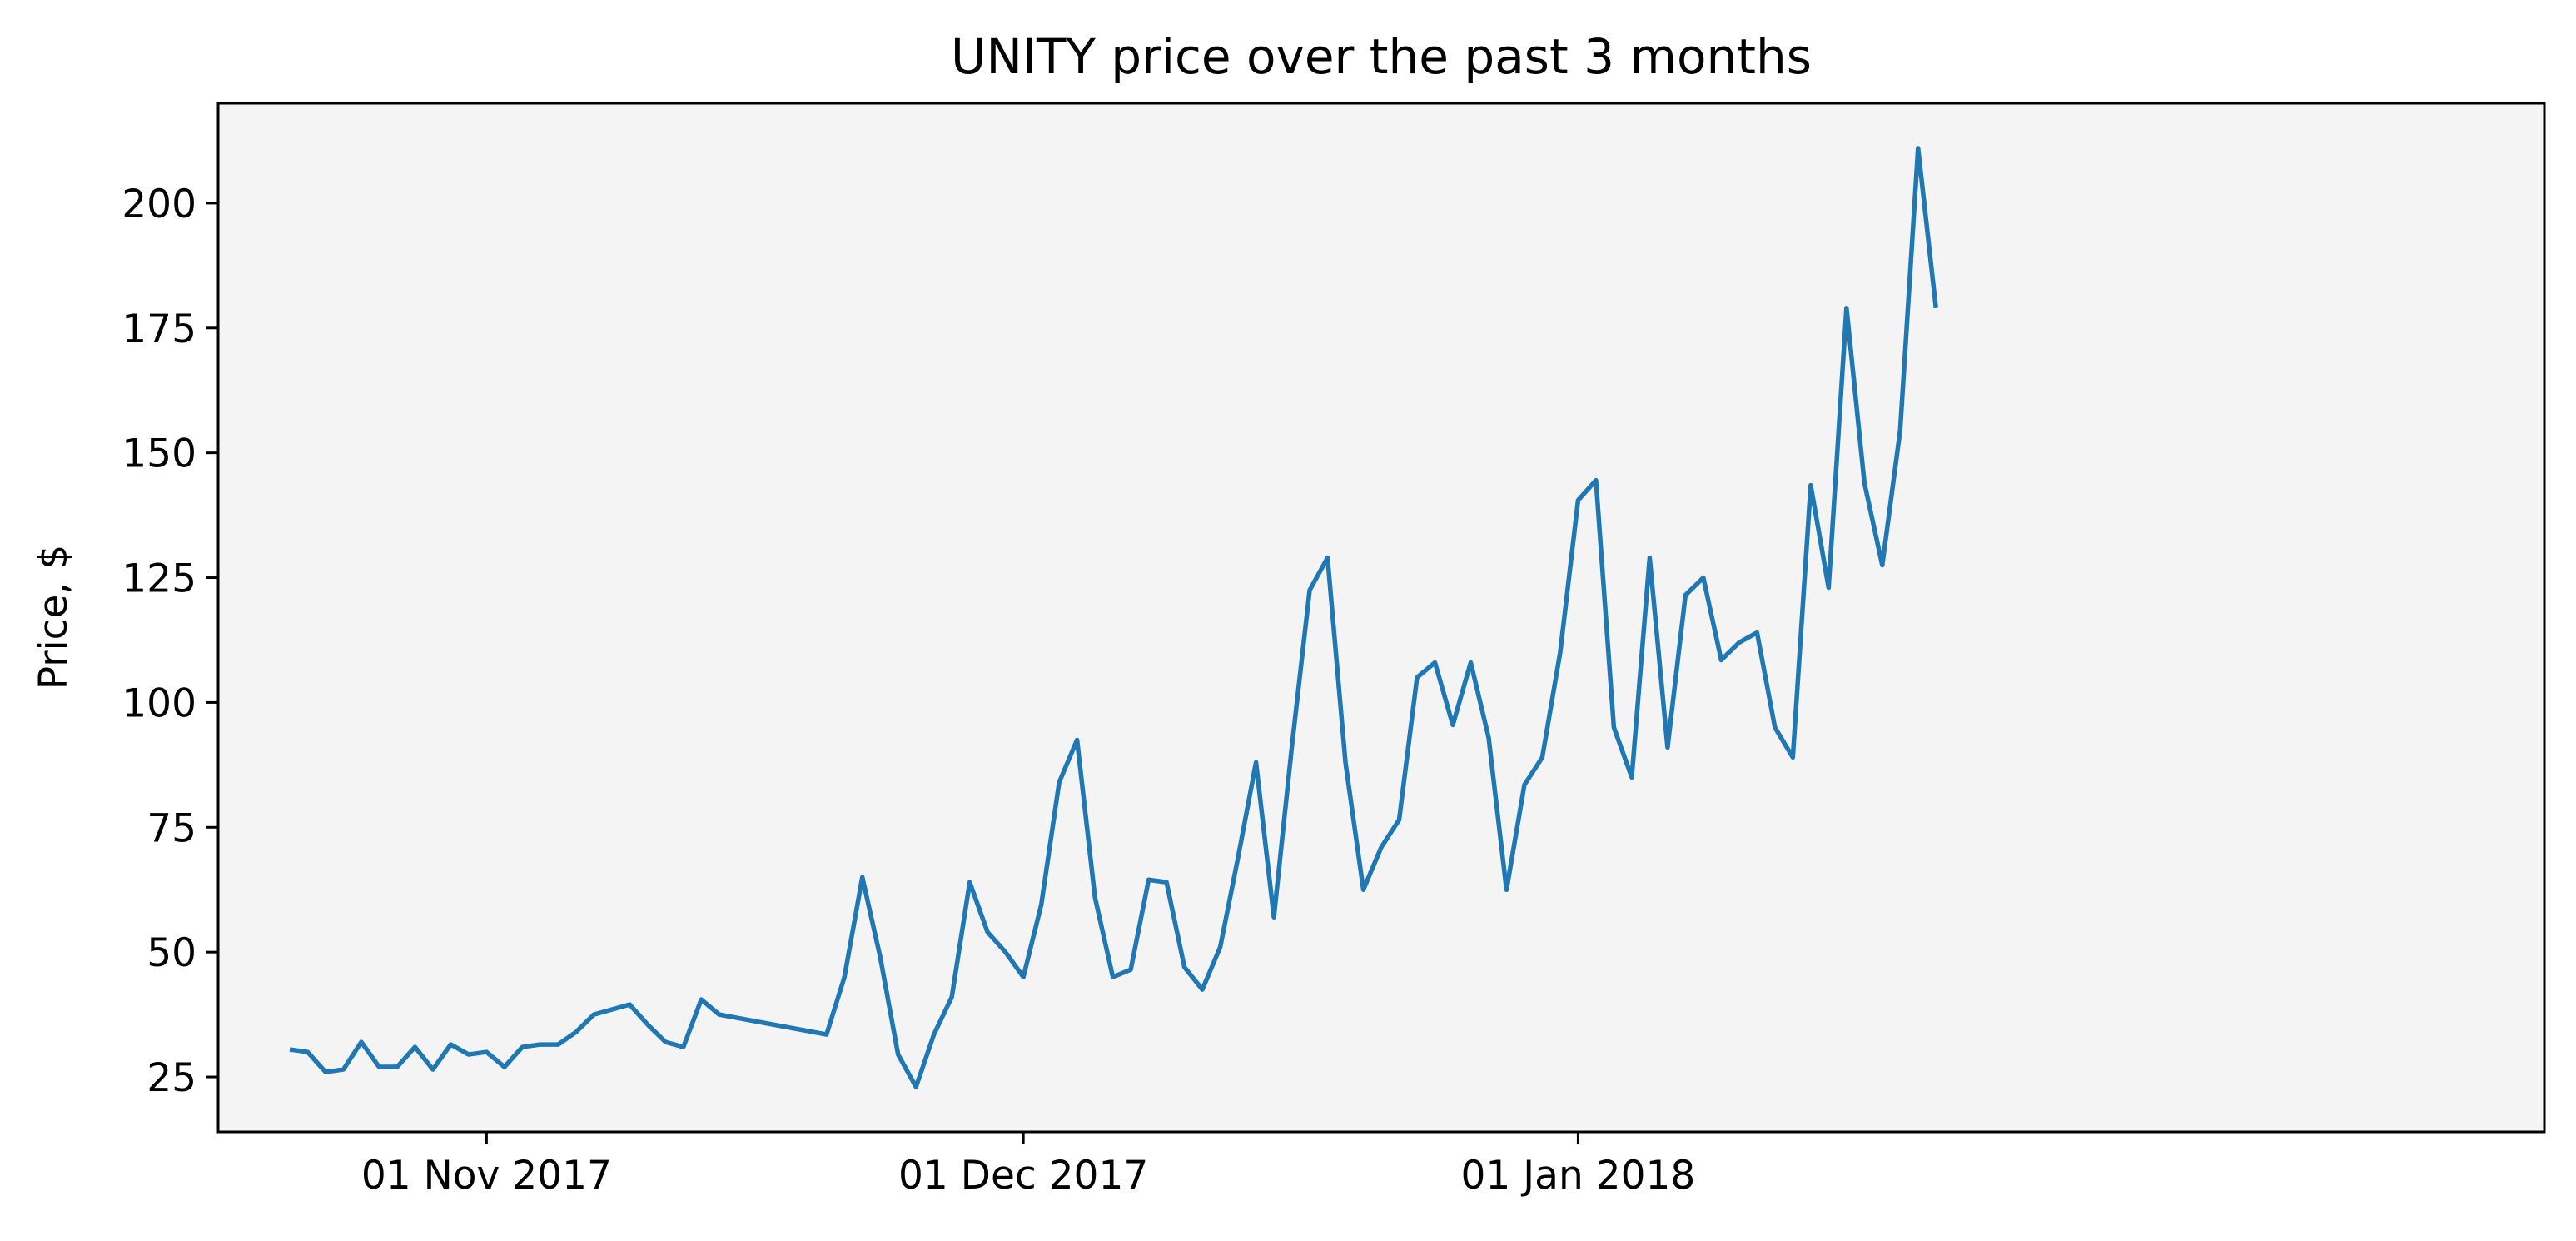 The image size is (2576, 1241). Describe the element at coordinates (171, 953) in the screenshot. I see `y-tick-label: 50` at that location.